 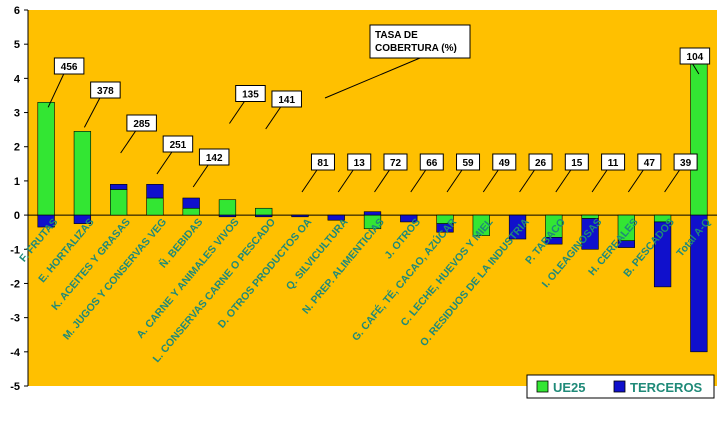 What do you see at coordinates (15, 319) in the screenshot?
I see `y-tick-label: -3` at bounding box center [15, 319].